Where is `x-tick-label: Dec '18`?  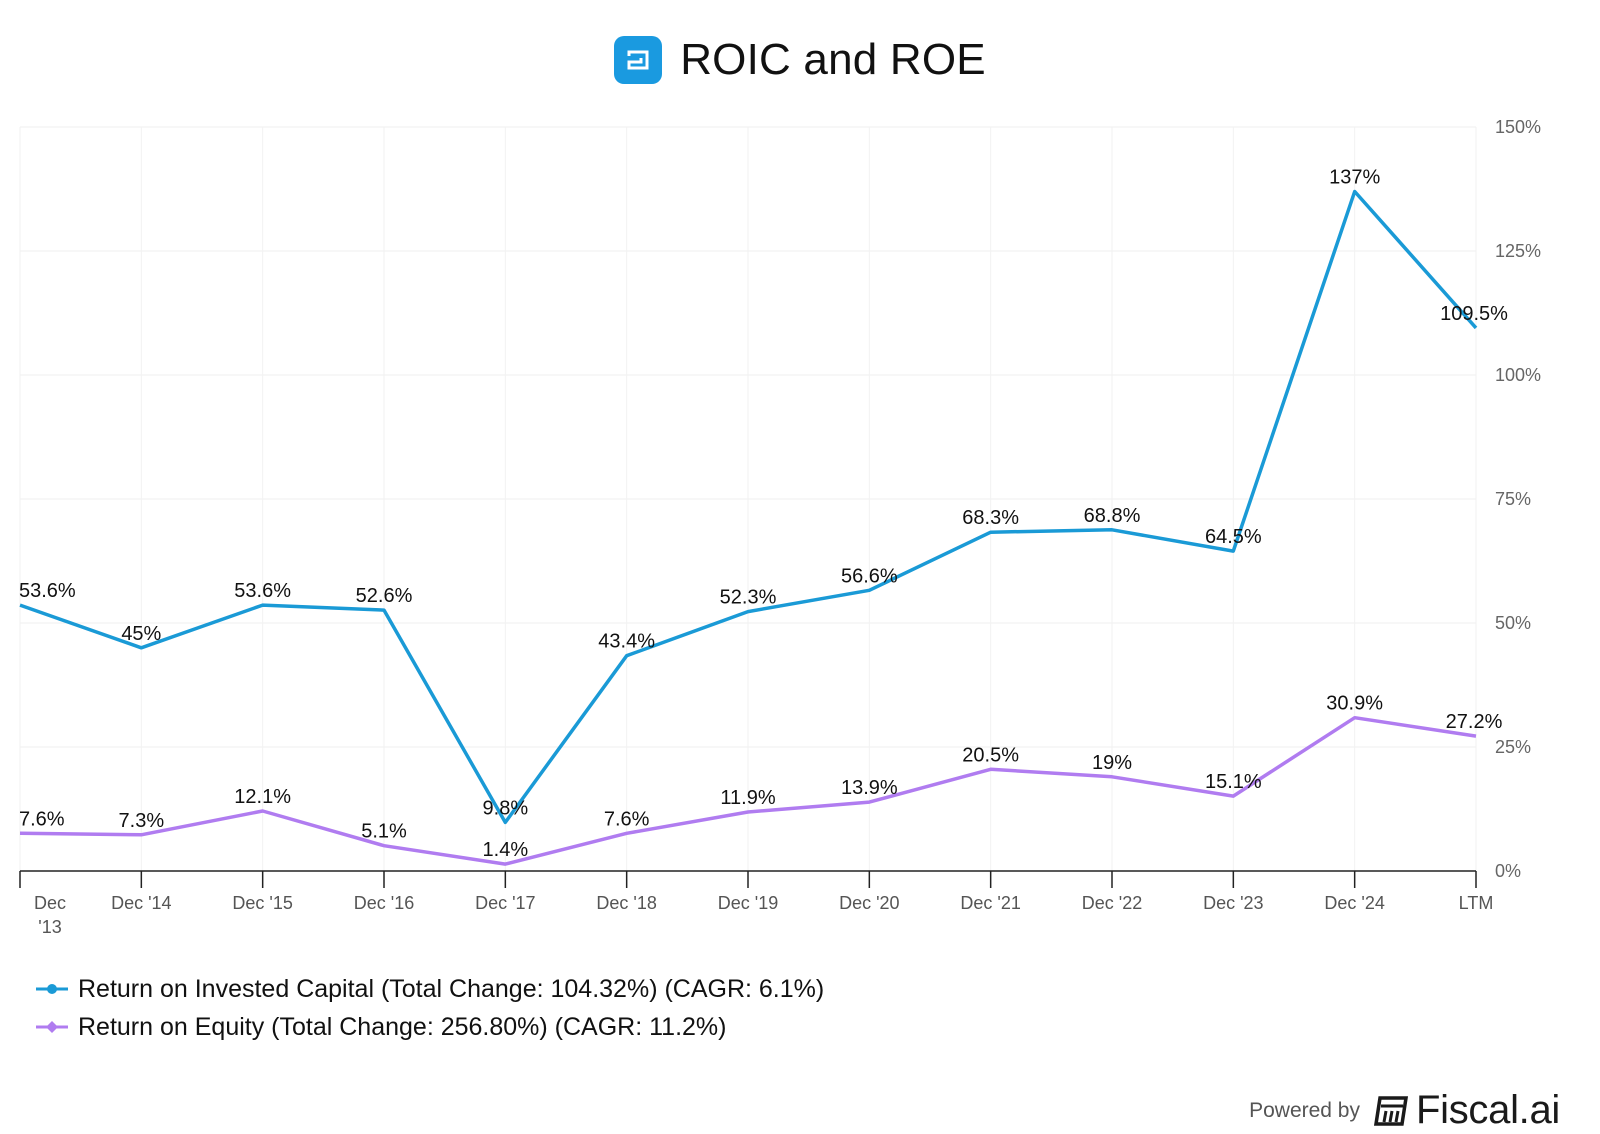 x-tick-label: Dec '18 is located at coordinates (626, 903).